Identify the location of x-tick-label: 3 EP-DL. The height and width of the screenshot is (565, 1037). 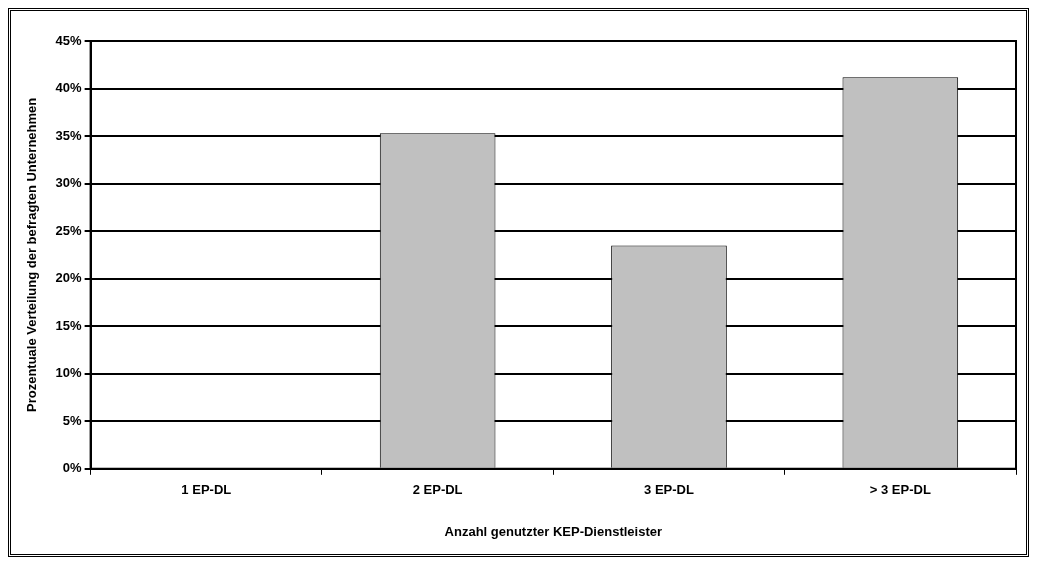
(669, 490).